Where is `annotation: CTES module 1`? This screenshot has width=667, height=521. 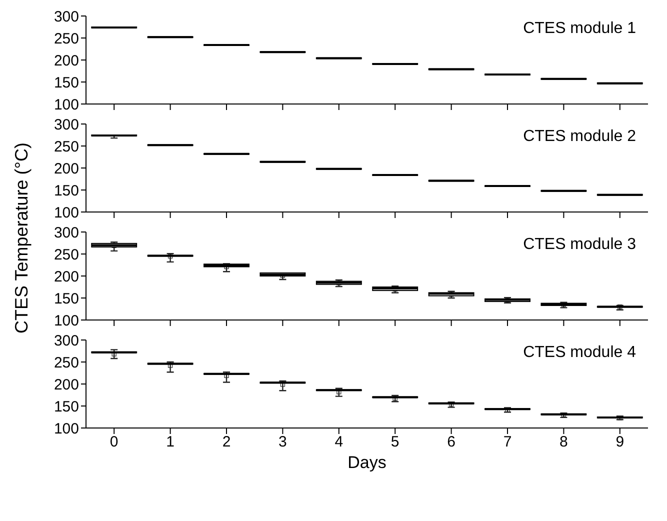 annotation: CTES module 1 is located at coordinates (579, 29).